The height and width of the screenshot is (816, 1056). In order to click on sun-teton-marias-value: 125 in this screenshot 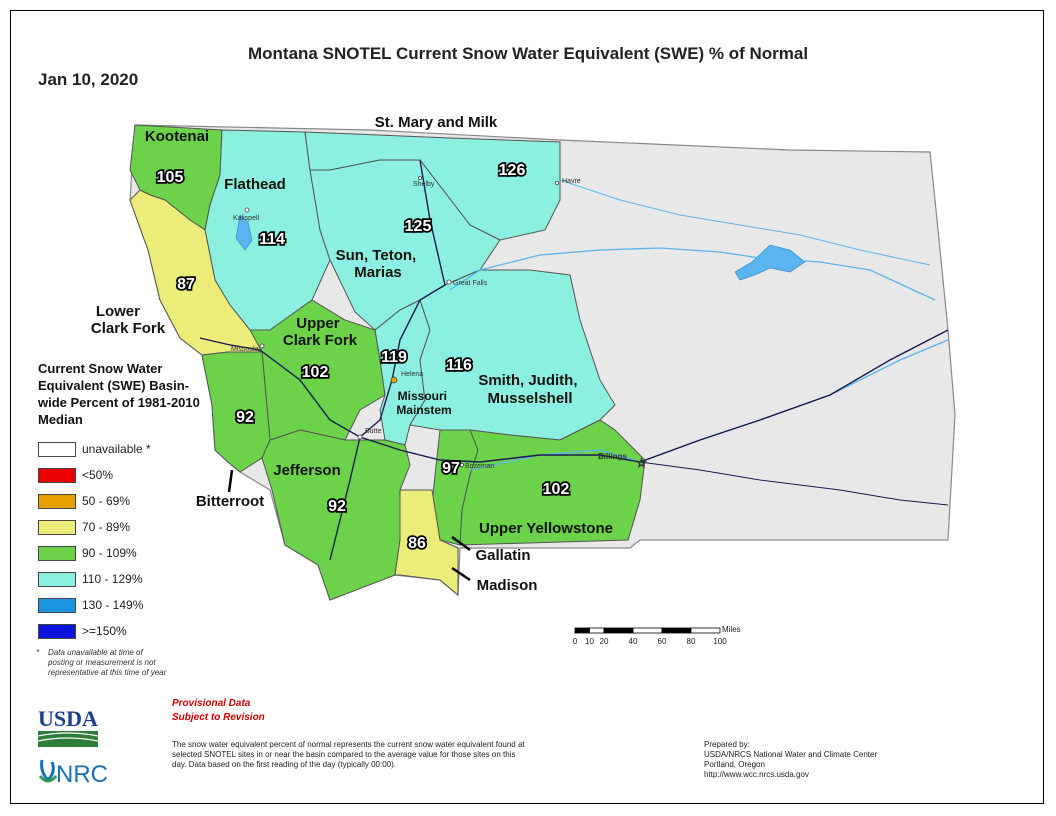, I will do `click(418, 226)`.